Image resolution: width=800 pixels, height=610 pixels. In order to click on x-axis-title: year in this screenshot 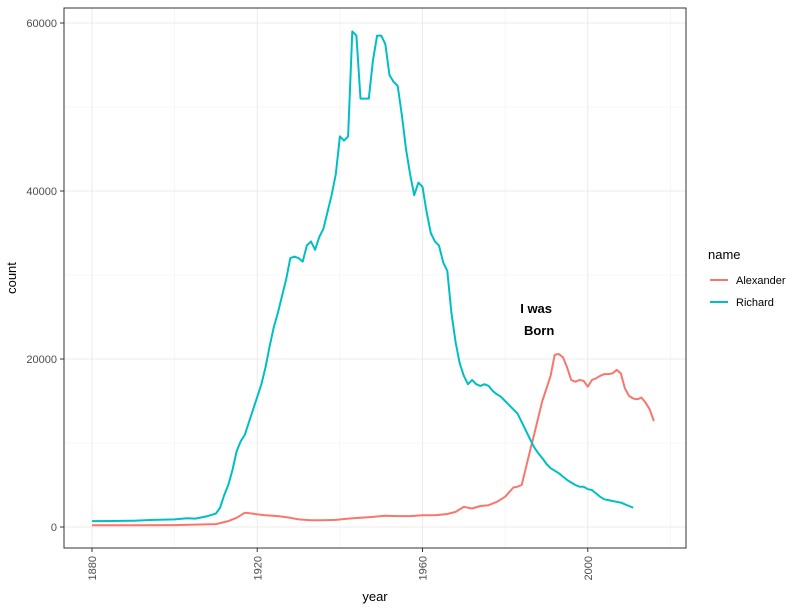, I will do `click(375, 596)`.